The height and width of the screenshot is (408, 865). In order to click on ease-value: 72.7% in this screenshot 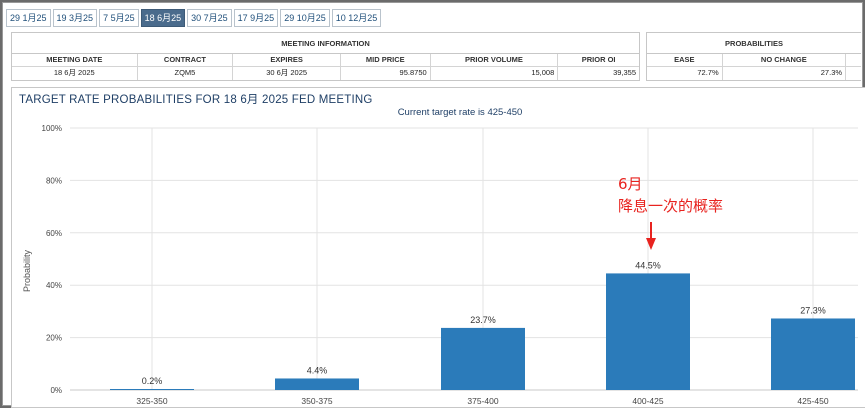, I will do `click(685, 73)`.